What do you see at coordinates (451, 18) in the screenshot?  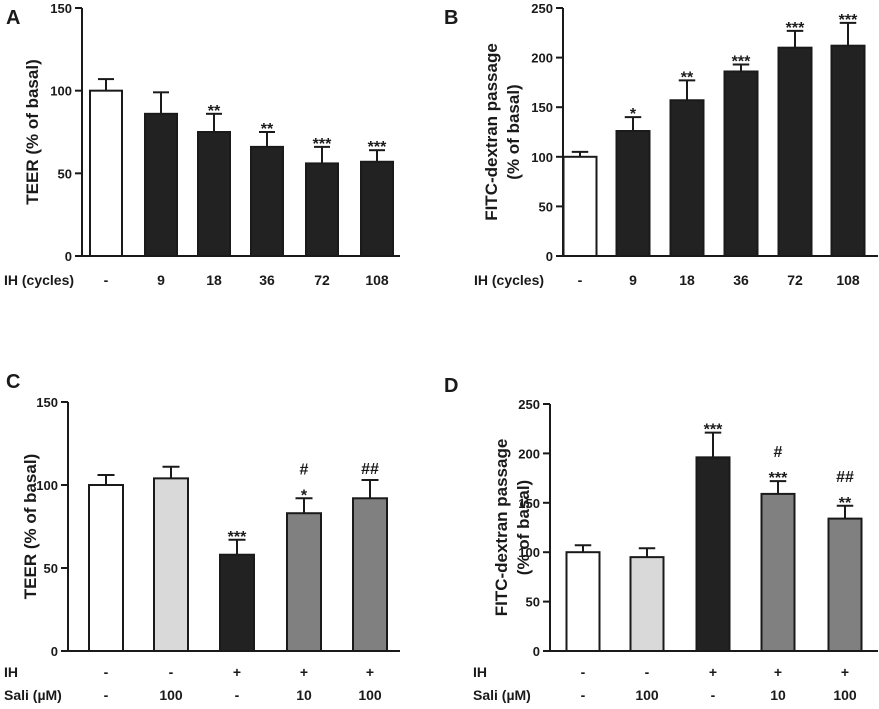 I see `panel-letter: B` at bounding box center [451, 18].